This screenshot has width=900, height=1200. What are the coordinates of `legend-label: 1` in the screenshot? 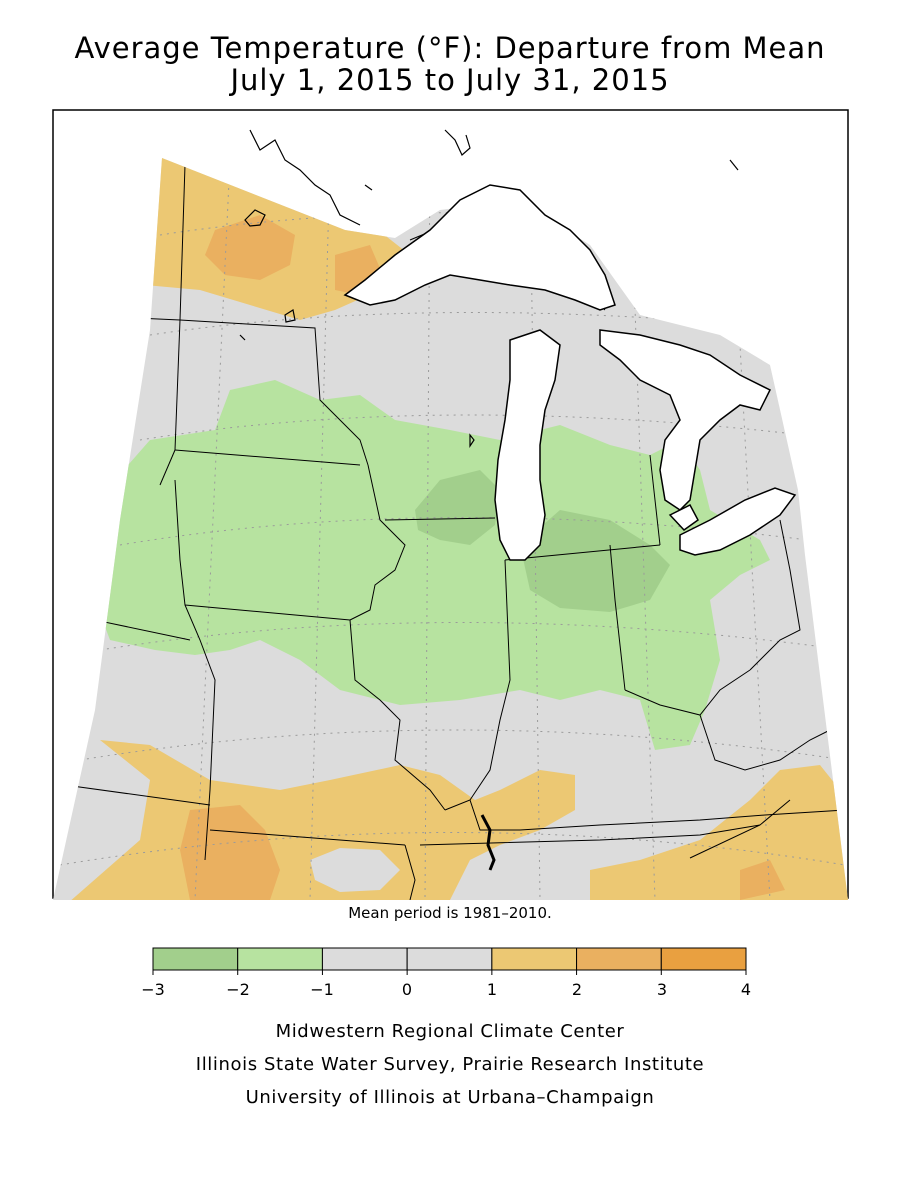 It's located at (492, 989).